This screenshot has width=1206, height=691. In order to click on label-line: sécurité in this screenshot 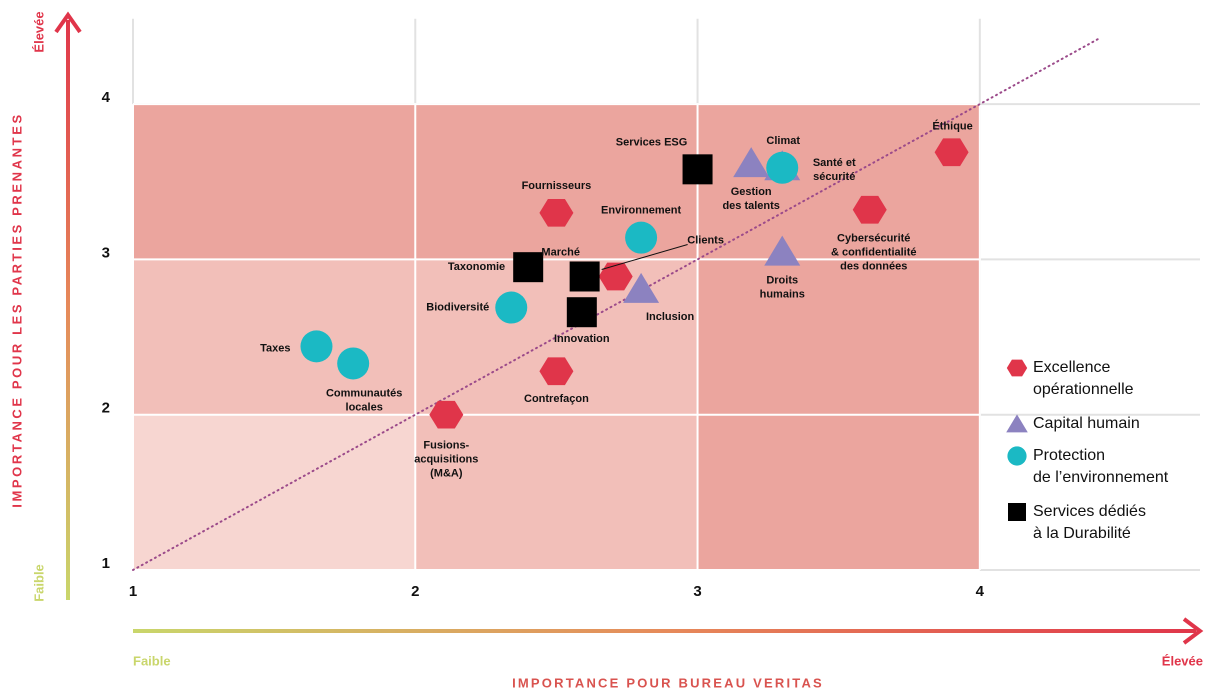, I will do `click(834, 177)`.